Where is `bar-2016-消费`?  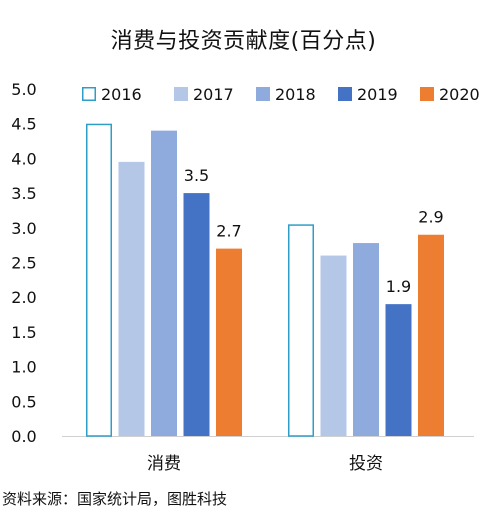 bar-2016-消费 is located at coordinates (99, 280).